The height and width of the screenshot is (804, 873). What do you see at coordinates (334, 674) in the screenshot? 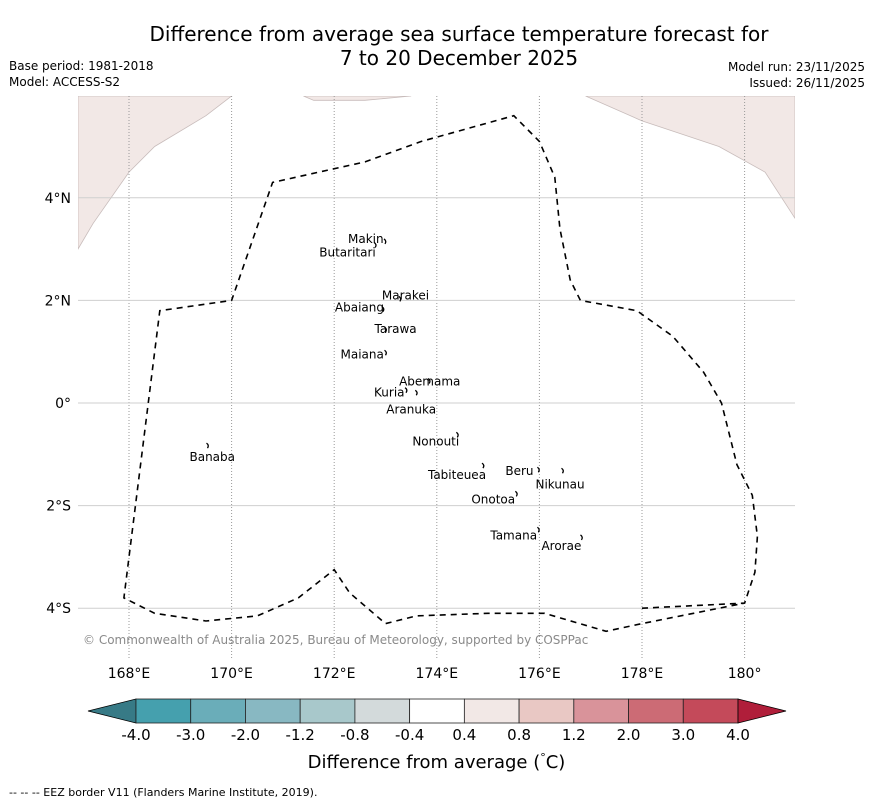
I see `lon-tick-label: 172°E` at bounding box center [334, 674].